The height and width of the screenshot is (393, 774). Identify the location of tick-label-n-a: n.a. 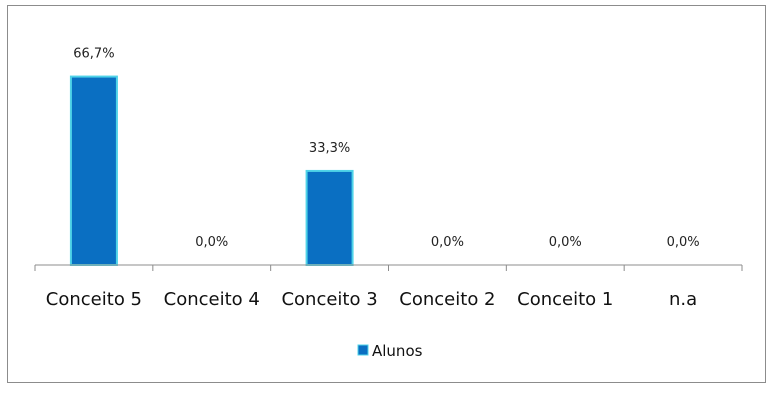
(683, 299).